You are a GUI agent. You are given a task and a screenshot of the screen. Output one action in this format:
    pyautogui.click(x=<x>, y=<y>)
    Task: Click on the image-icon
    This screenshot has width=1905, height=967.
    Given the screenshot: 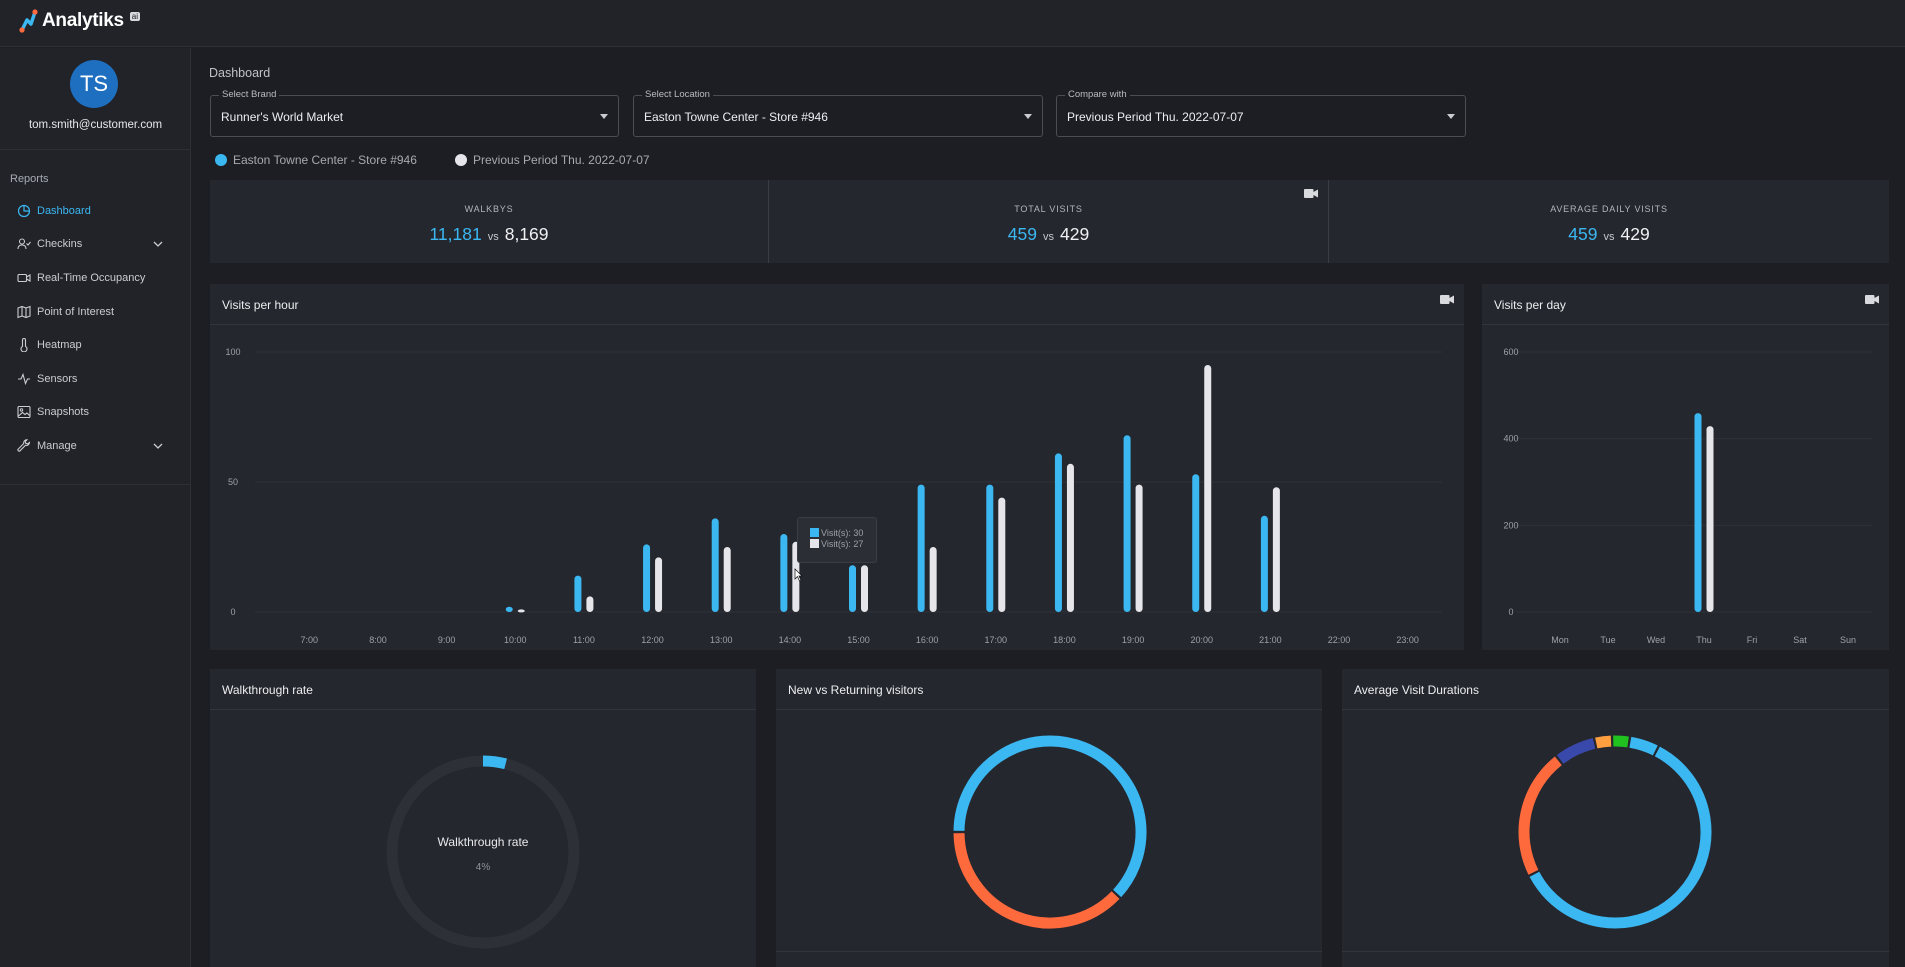 What is the action you would take?
    pyautogui.click(x=24, y=412)
    